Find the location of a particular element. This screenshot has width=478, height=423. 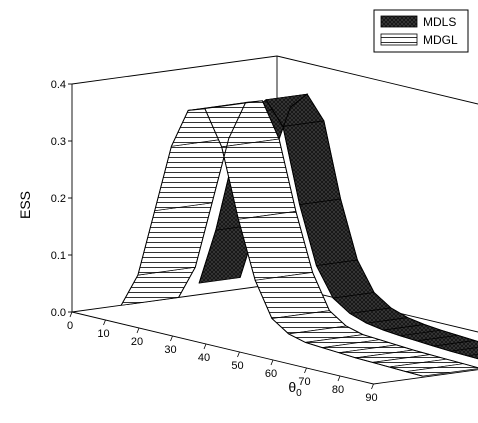

legend-label-mdgl: MDGL is located at coordinates (440, 40).